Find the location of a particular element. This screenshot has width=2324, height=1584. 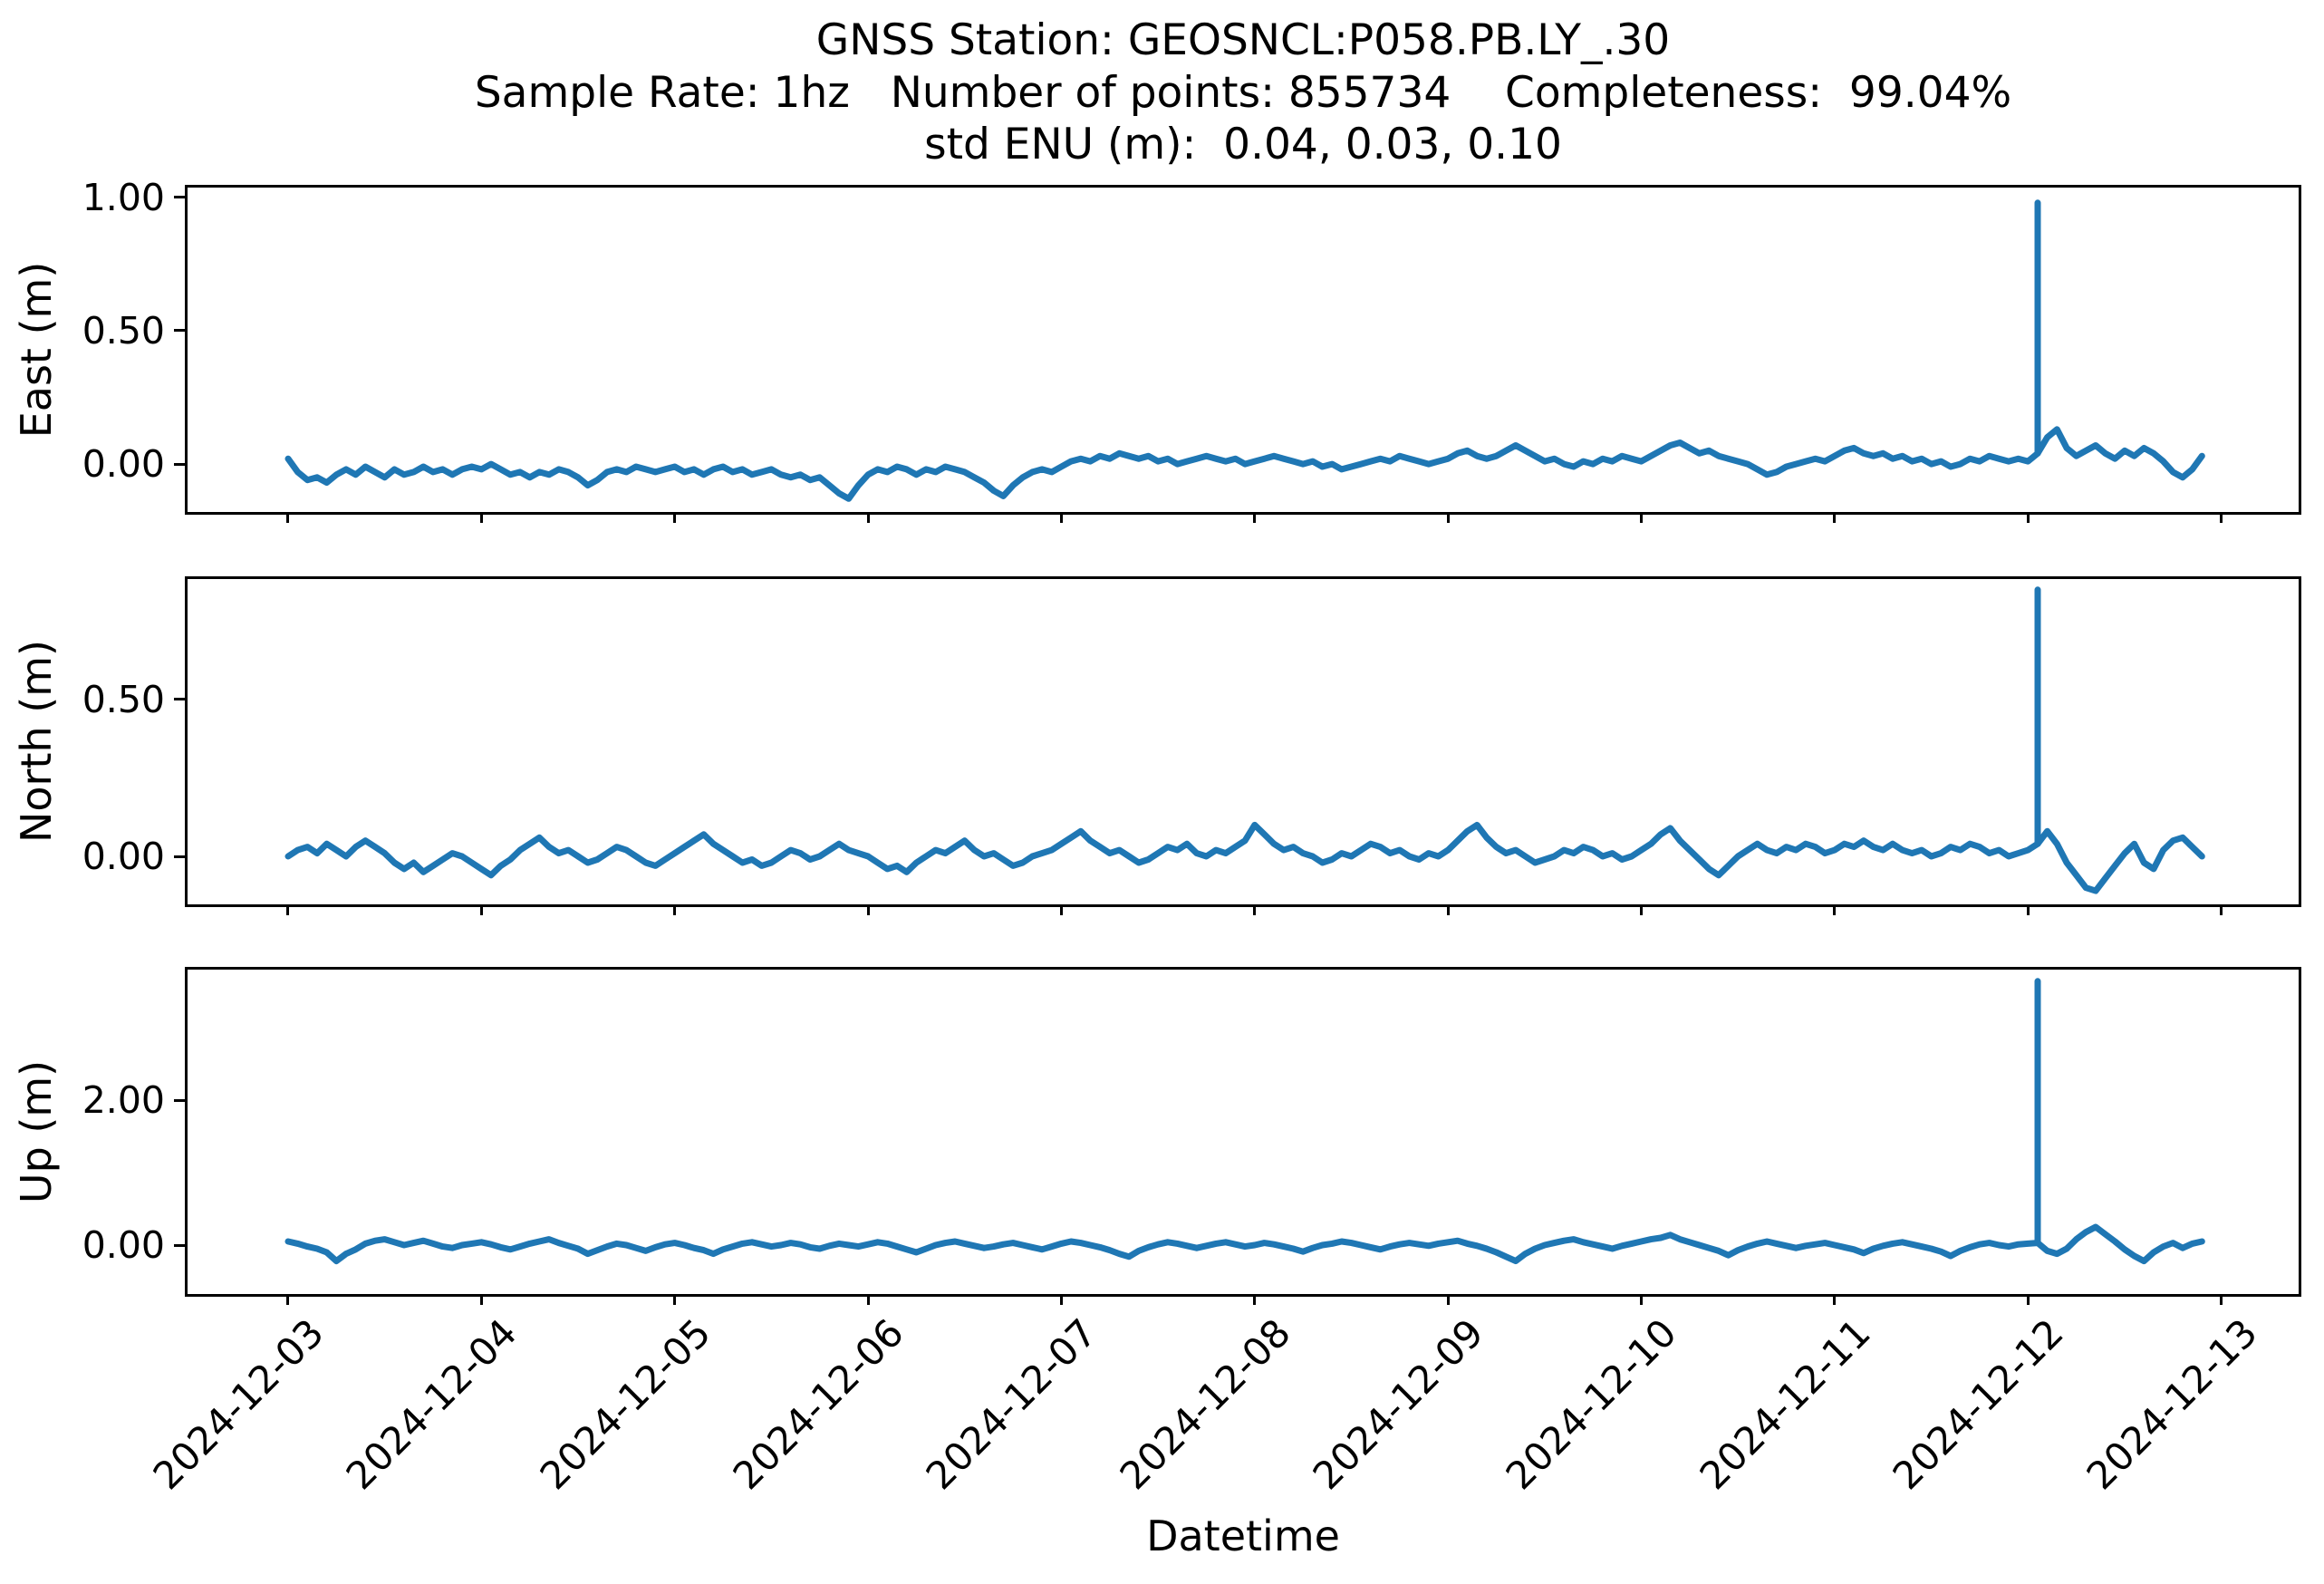

figure-title-line-1: GNSS Station: GEOSNCL:P058.PB.LY_.30 is located at coordinates (1243, 40).